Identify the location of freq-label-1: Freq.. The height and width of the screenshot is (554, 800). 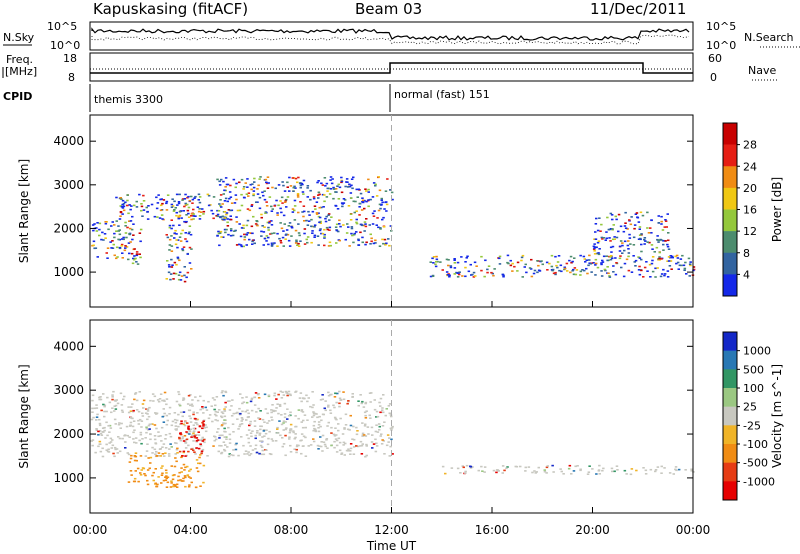
(19, 59).